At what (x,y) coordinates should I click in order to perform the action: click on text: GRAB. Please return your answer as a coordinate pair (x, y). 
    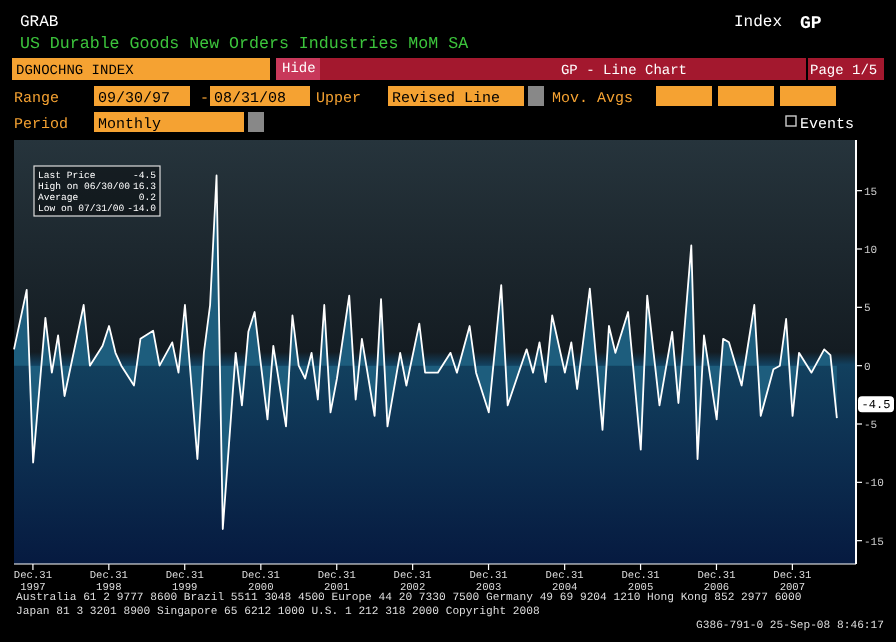
    Looking at the image, I should click on (39, 23).